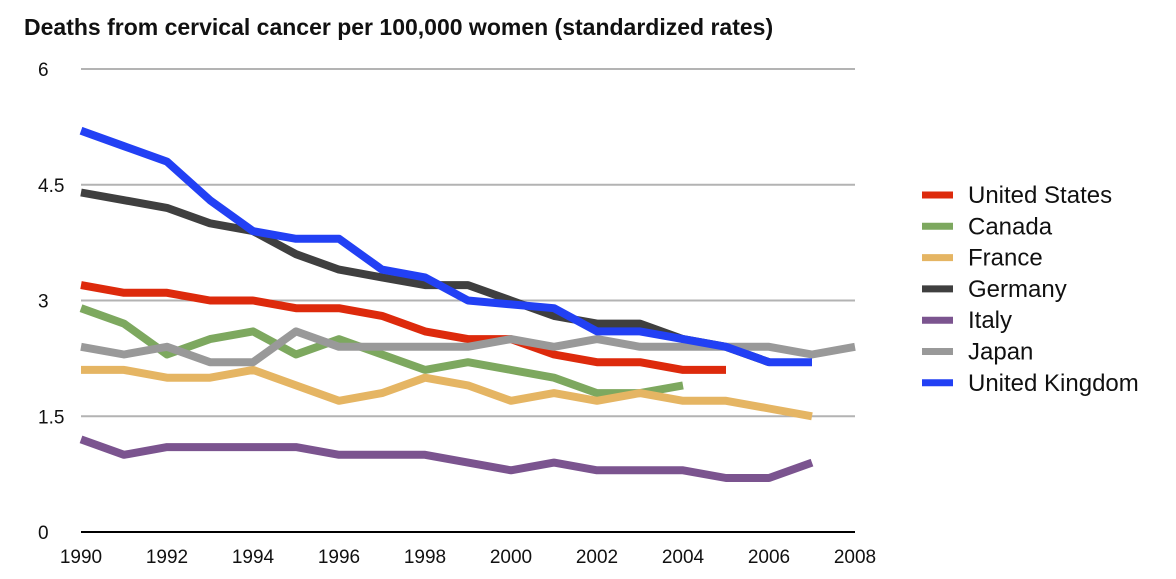 This screenshot has width=1176, height=579. I want to click on series-line-france, so click(447, 393).